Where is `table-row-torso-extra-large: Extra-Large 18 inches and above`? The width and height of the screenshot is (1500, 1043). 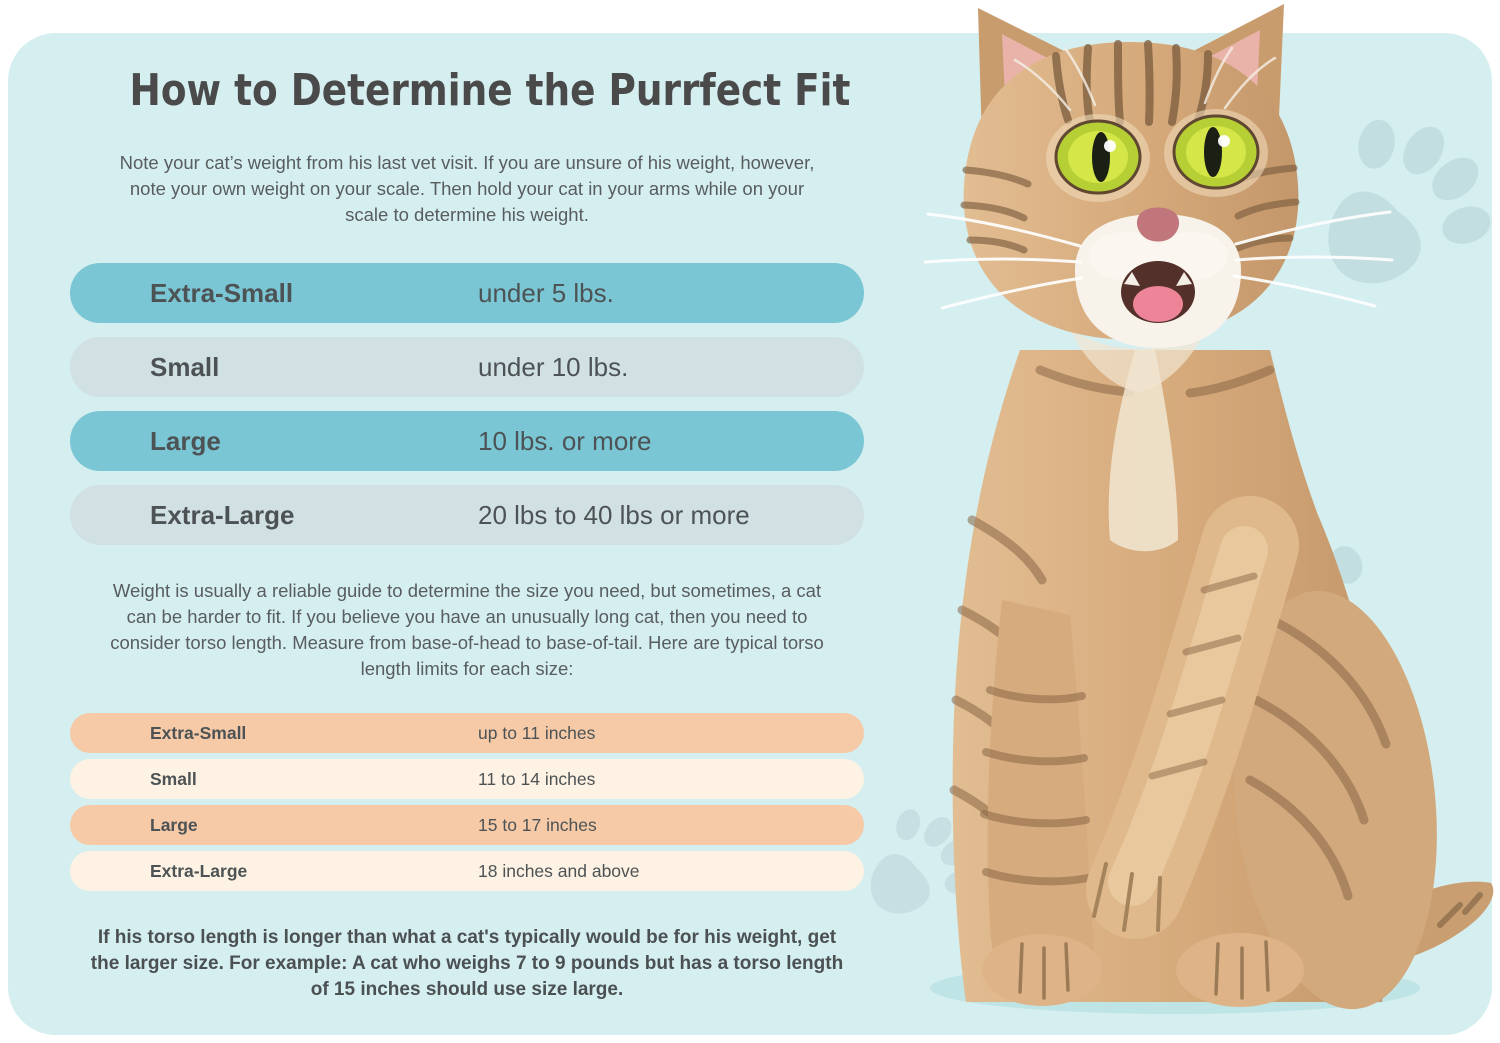 table-row-torso-extra-large: Extra-Large 18 inches and above is located at coordinates (467, 871).